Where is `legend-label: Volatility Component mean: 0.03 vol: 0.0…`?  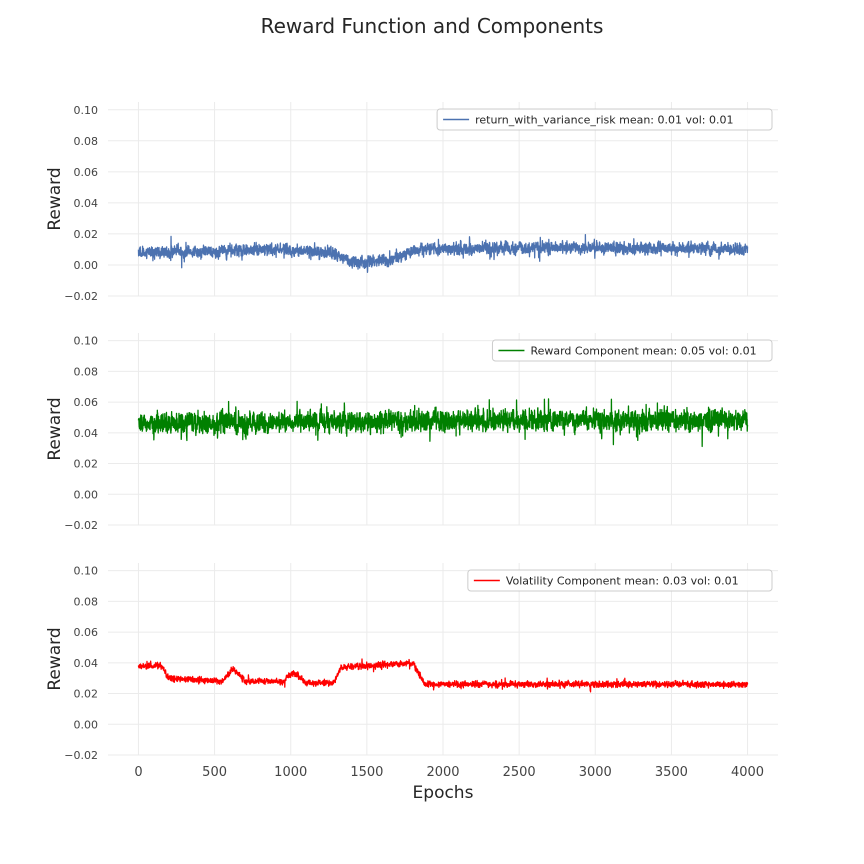
legend-label: Volatility Component mean: 0.03 vol: 0.0… is located at coordinates (622, 581).